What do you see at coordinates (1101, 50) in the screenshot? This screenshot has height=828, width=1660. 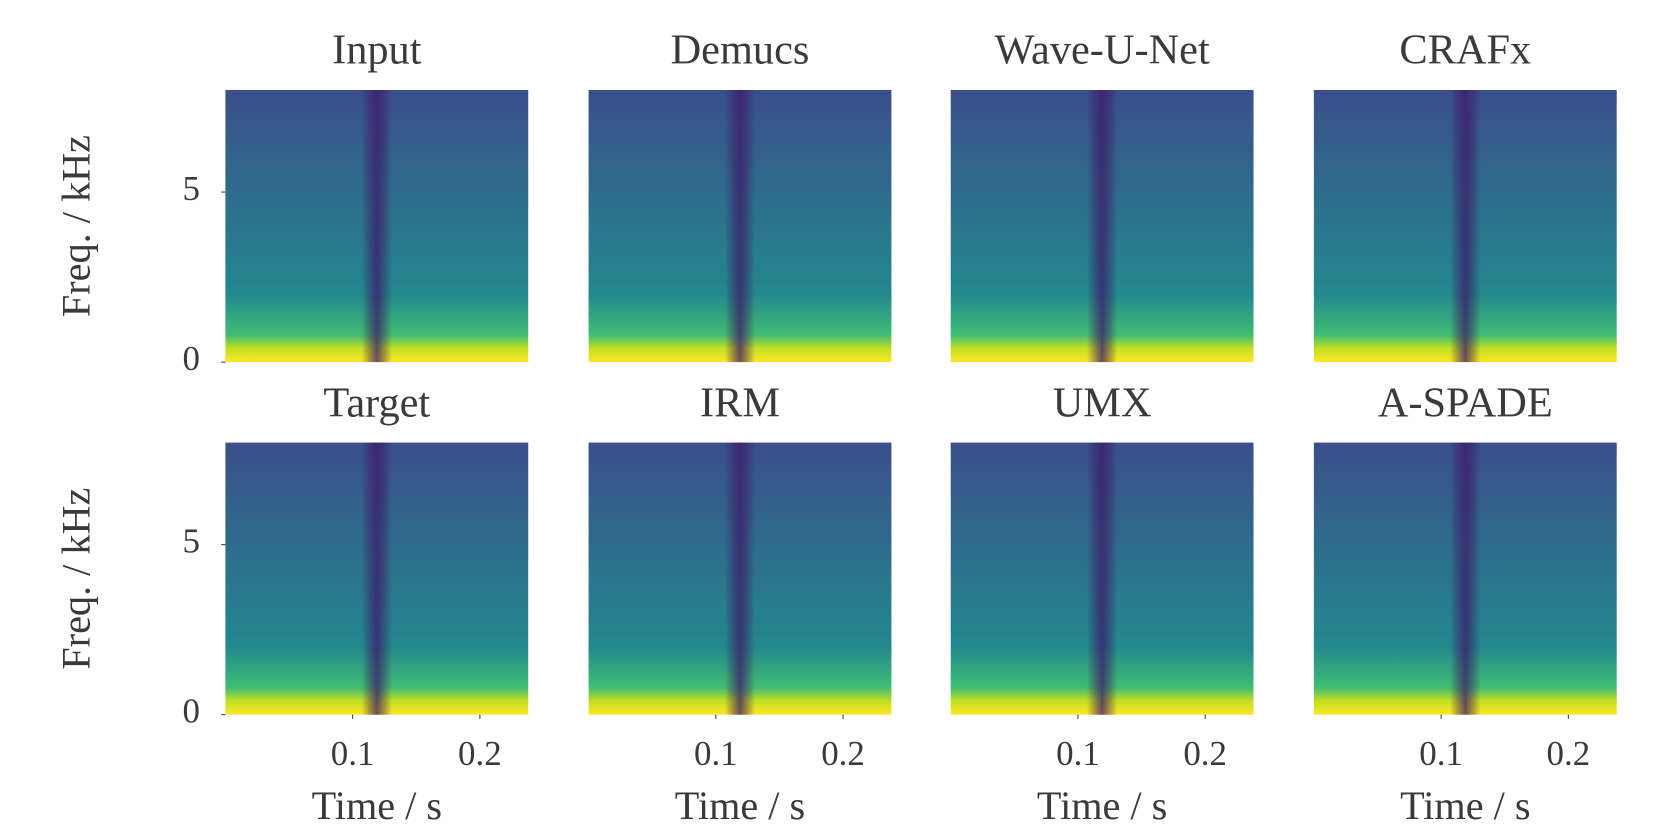 I see `panel-title: Wave-U-Net` at bounding box center [1101, 50].